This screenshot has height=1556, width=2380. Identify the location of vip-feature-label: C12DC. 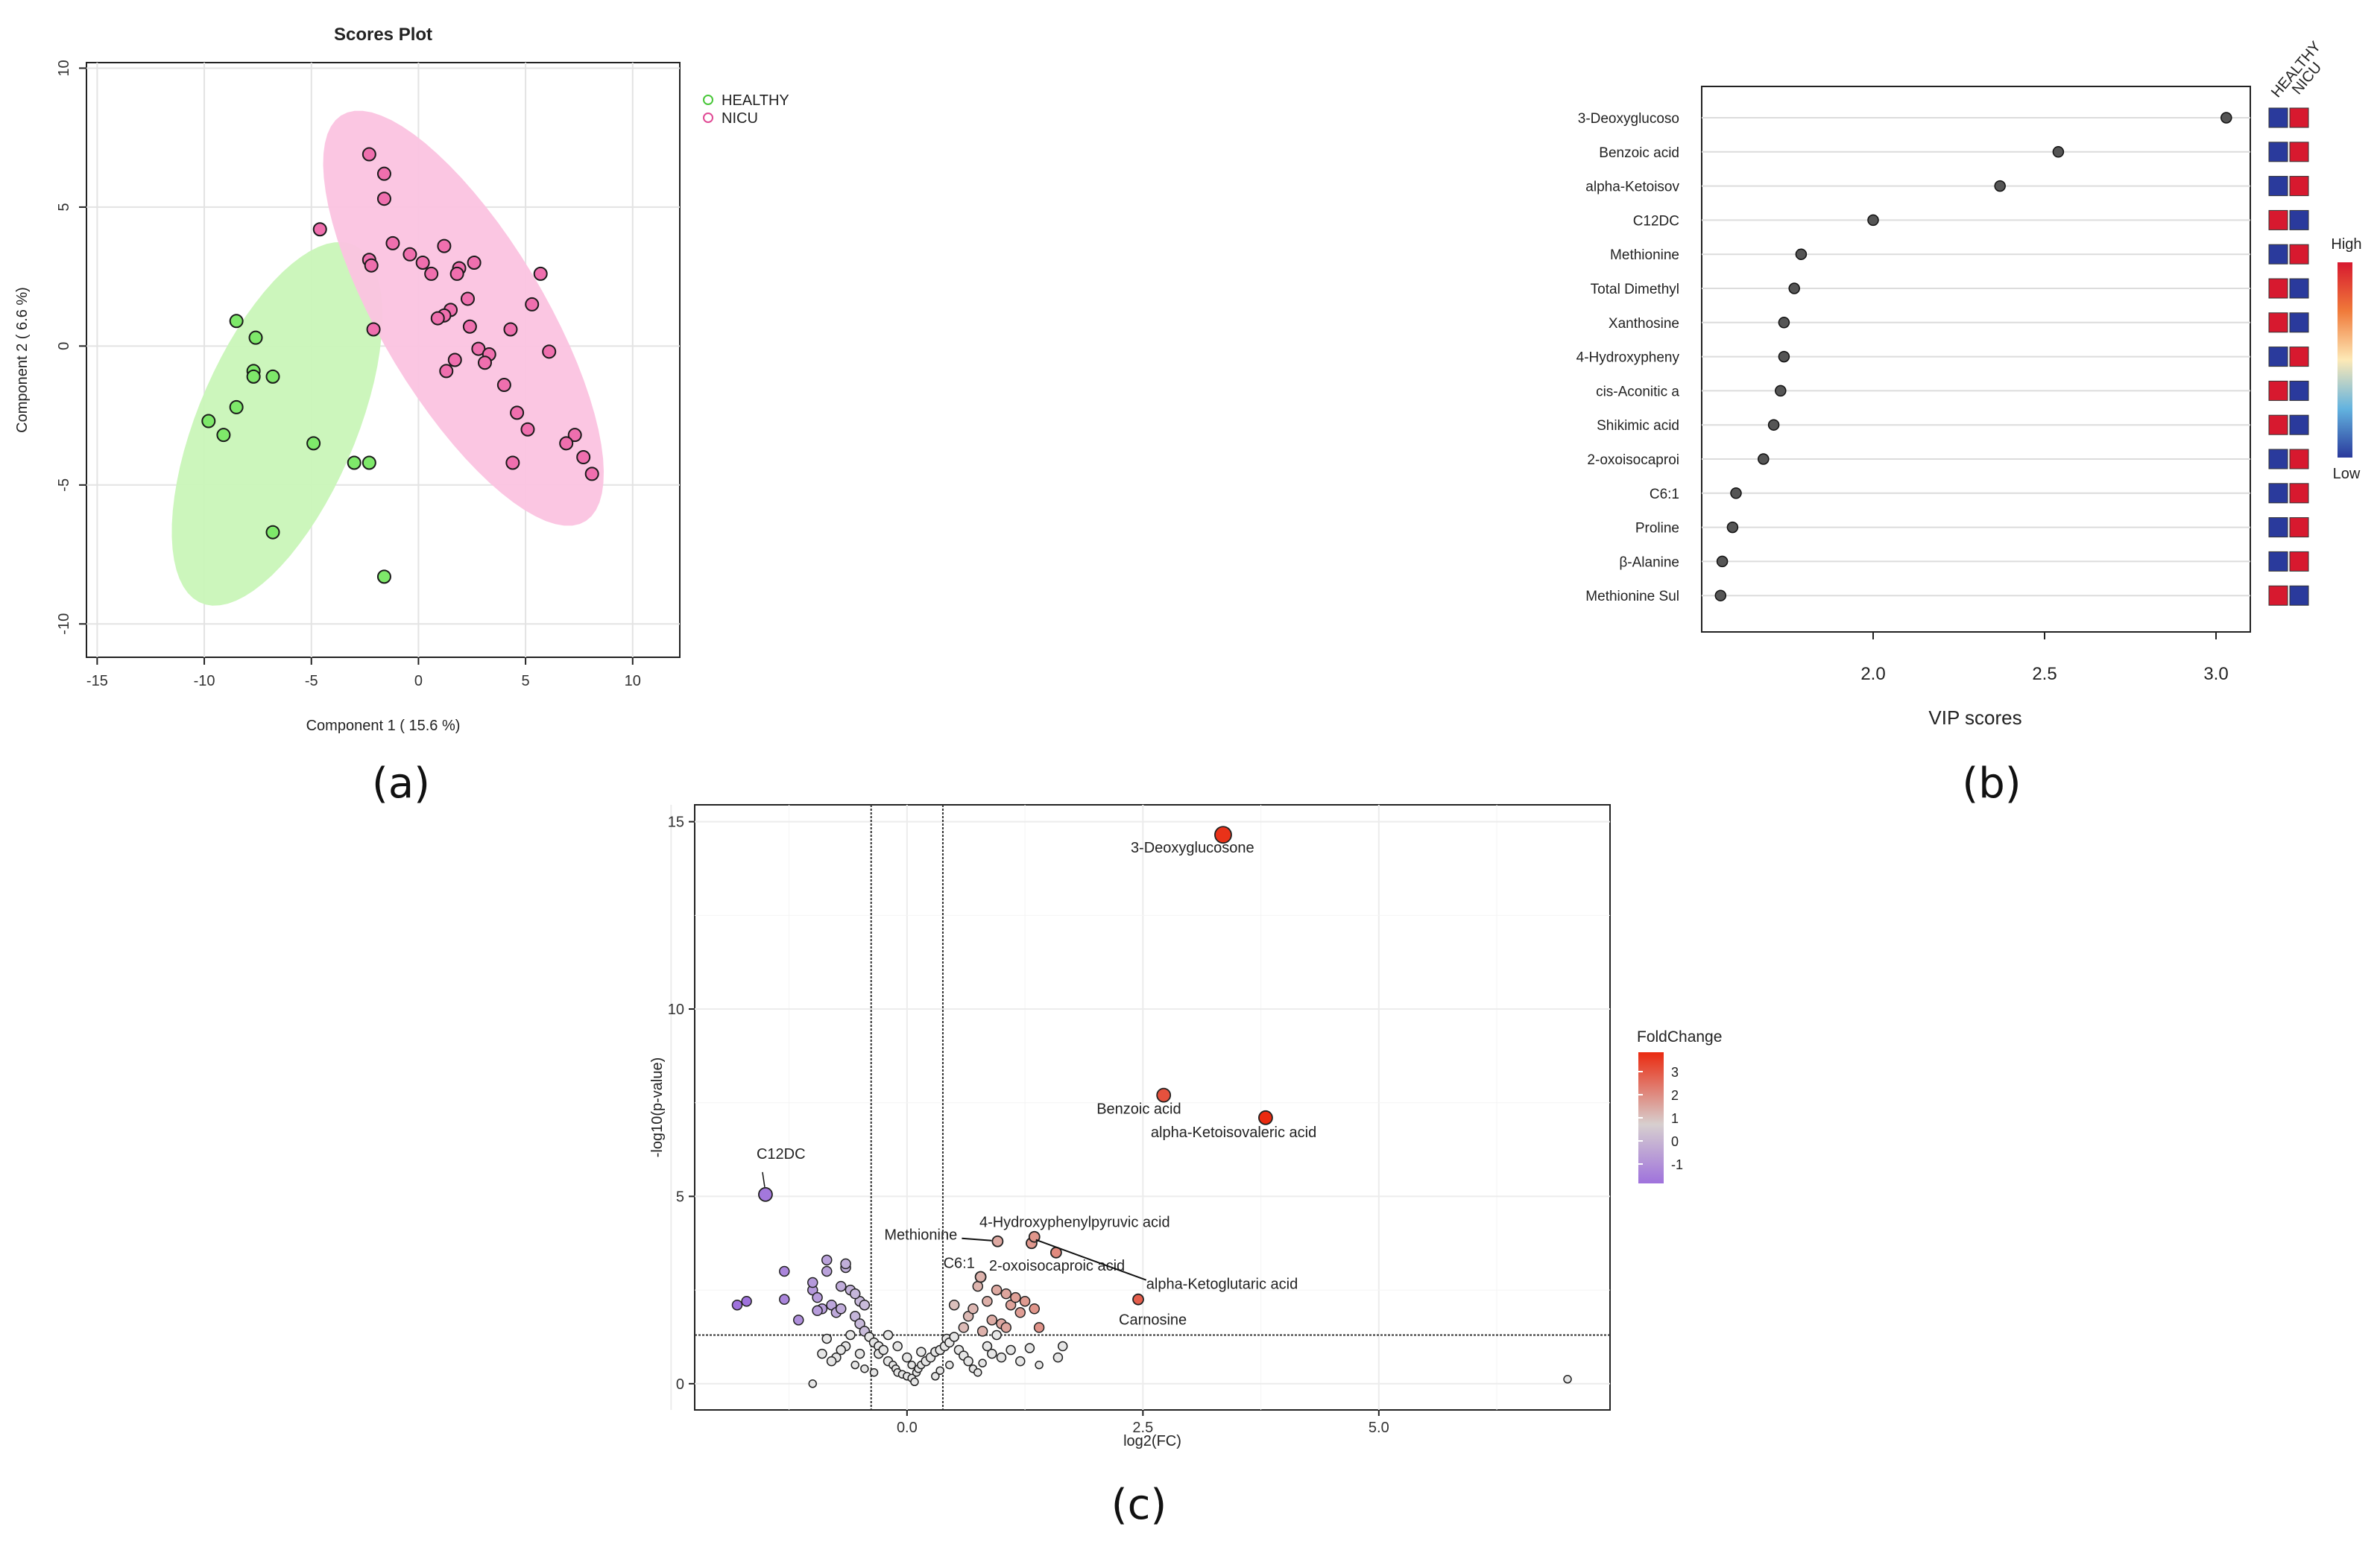
(1656, 221).